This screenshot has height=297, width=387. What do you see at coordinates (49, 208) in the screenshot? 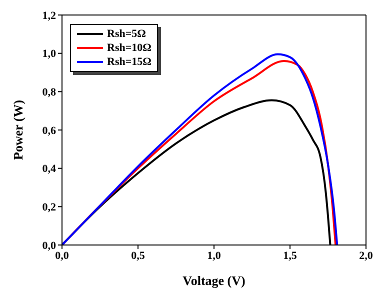
I see `y-tick-label: 0,2` at bounding box center [49, 208].